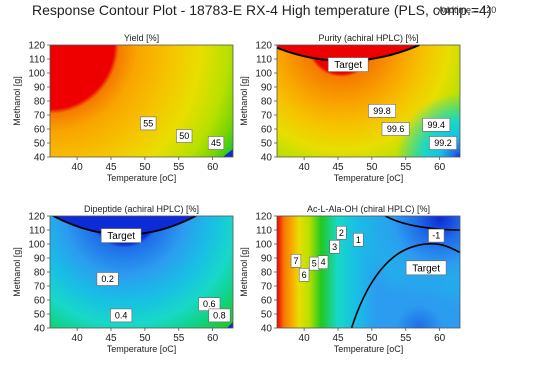  What do you see at coordinates (209, 304) in the screenshot?
I see `contour-label: 0.6` at bounding box center [209, 304].